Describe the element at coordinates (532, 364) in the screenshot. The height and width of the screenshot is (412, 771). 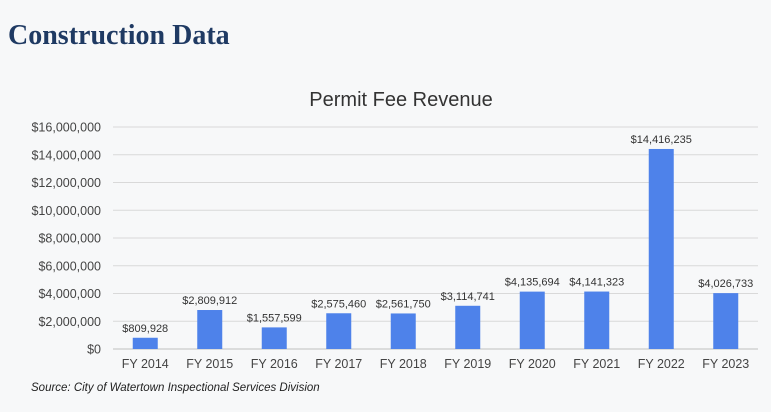
I see `x-tick-label: FY 2020` at that location.